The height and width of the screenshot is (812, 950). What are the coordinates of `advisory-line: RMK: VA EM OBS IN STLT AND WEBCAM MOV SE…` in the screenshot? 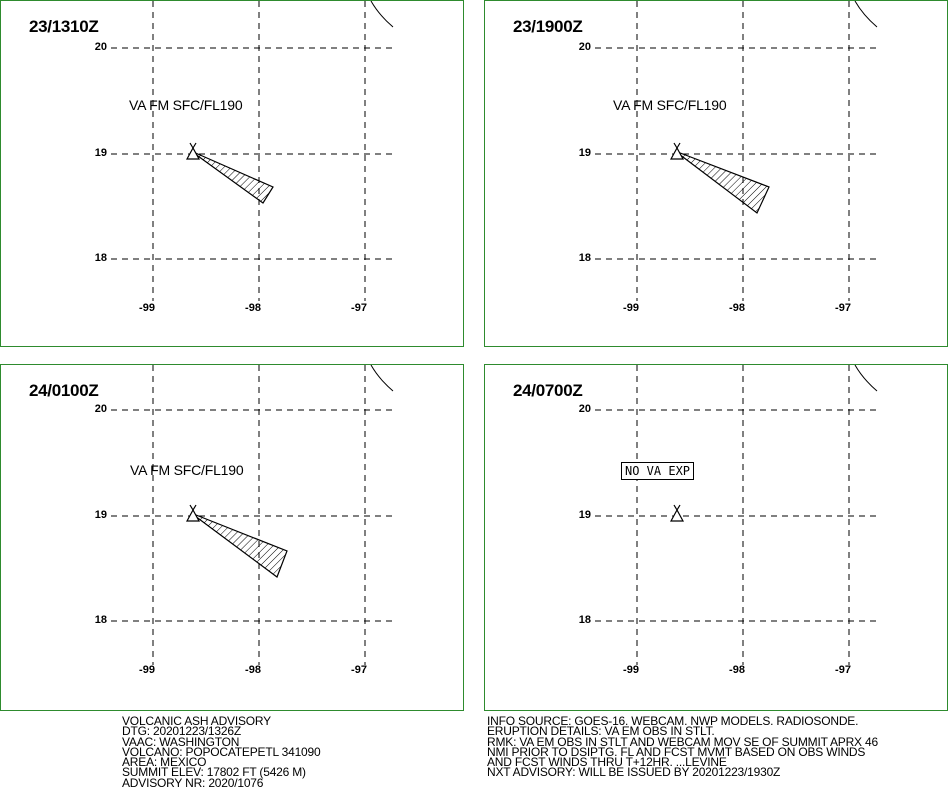 It's located at (682, 741).